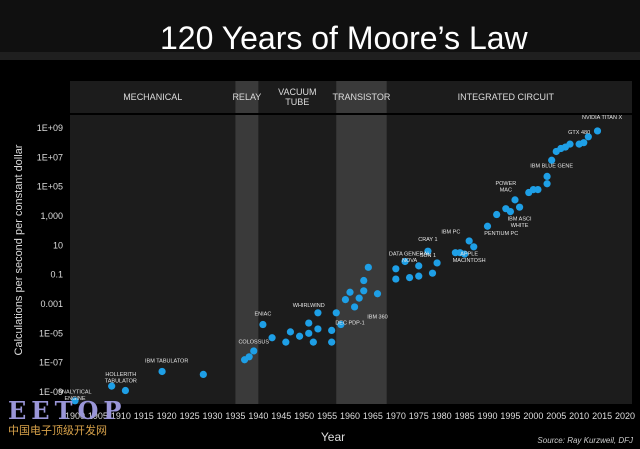  What do you see at coordinates (442, 416) in the screenshot?
I see `x-tick-label: 1980` at bounding box center [442, 416].